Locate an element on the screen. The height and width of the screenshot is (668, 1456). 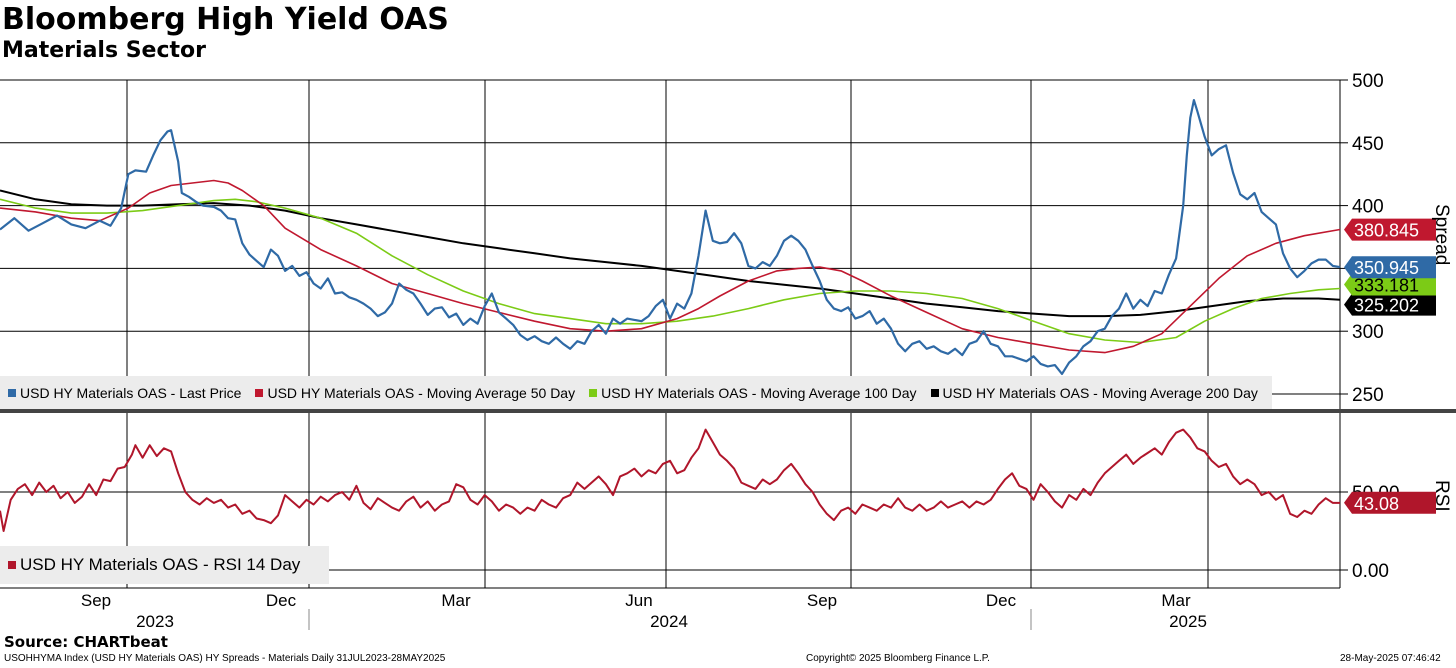
x-month-label-2: Mar is located at coordinates (456, 600).